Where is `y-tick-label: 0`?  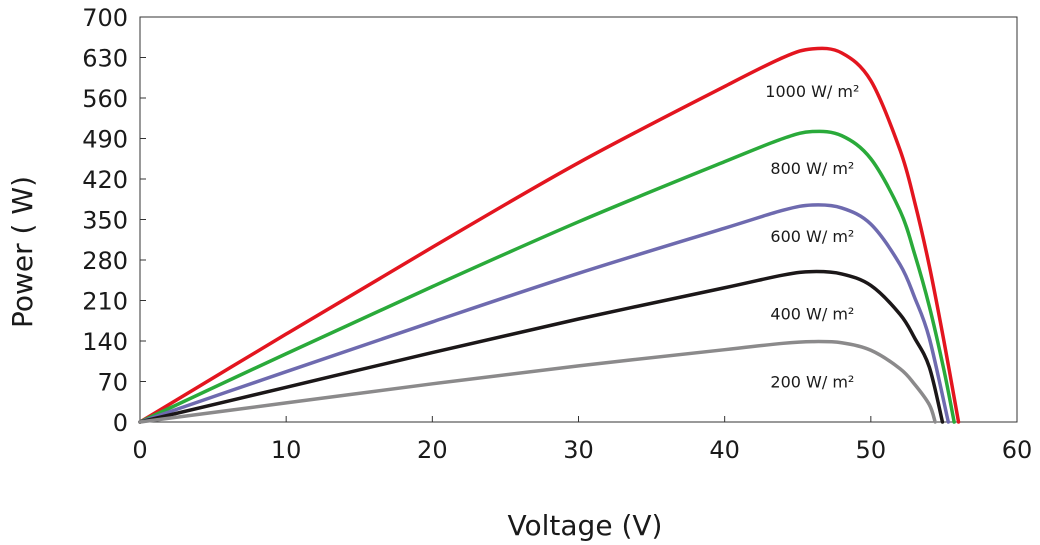
y-tick-label: 0 is located at coordinates (120, 423).